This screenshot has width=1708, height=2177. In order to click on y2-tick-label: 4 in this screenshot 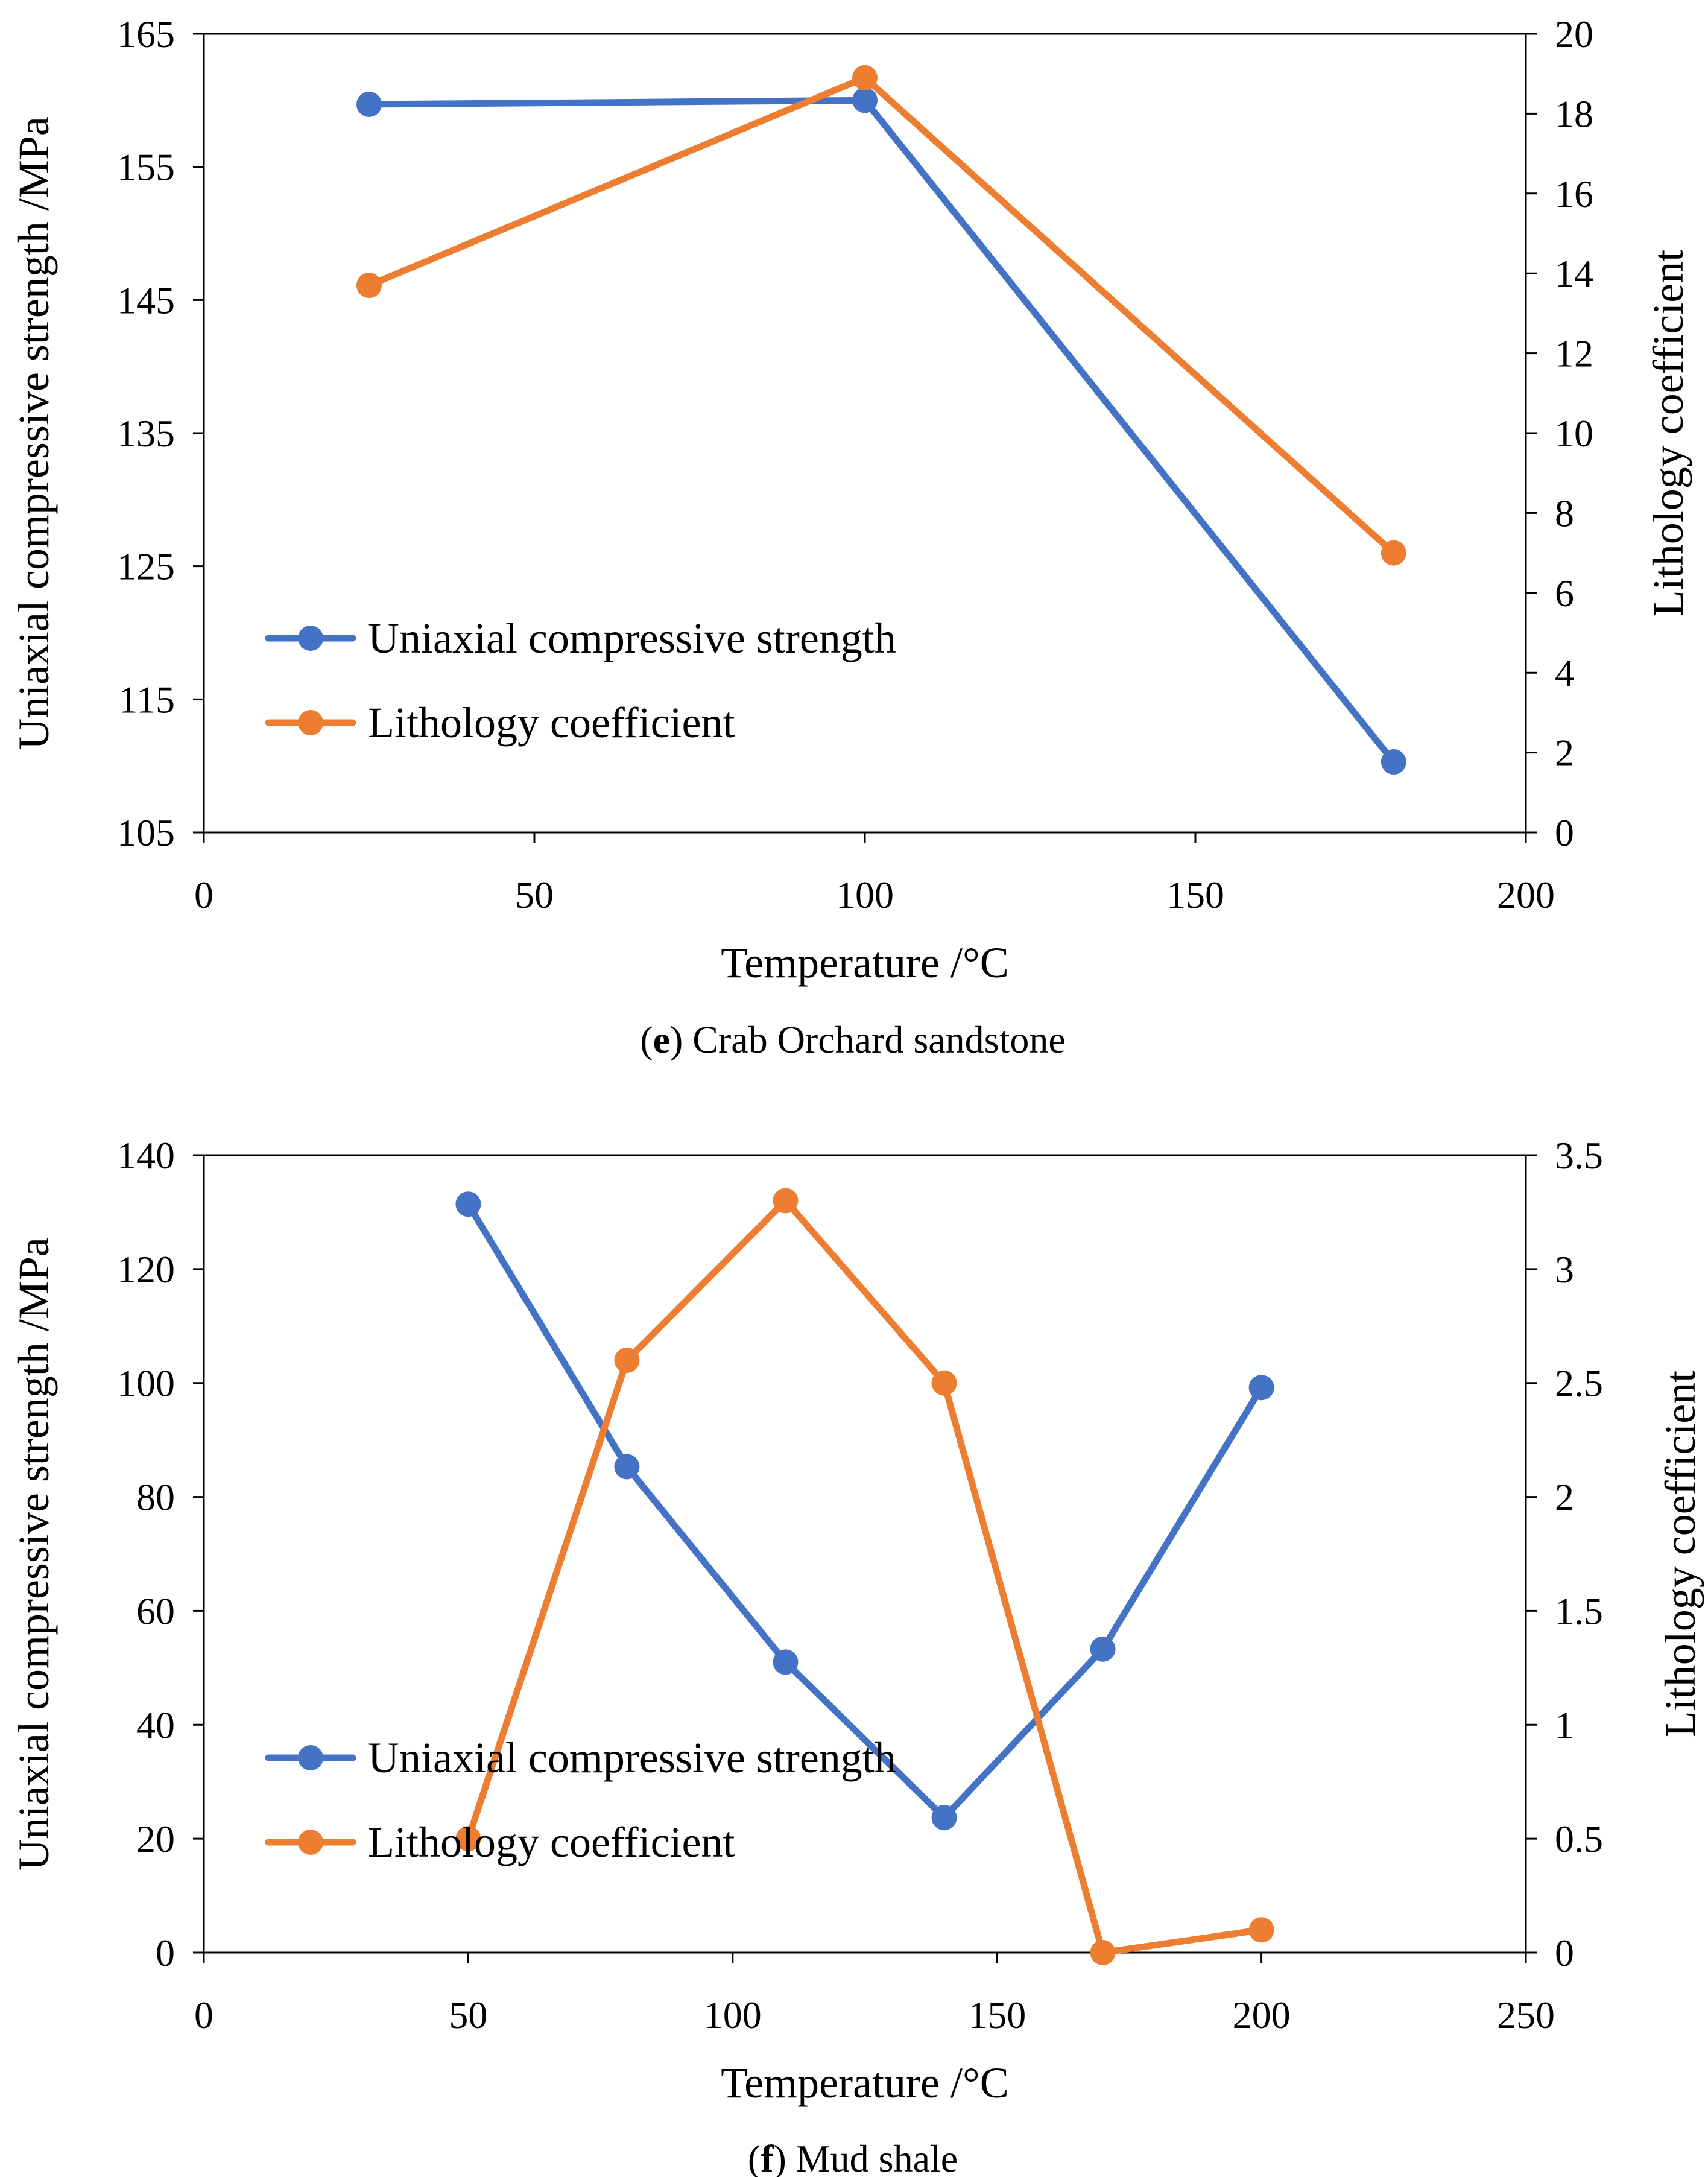, I will do `click(1565, 672)`.